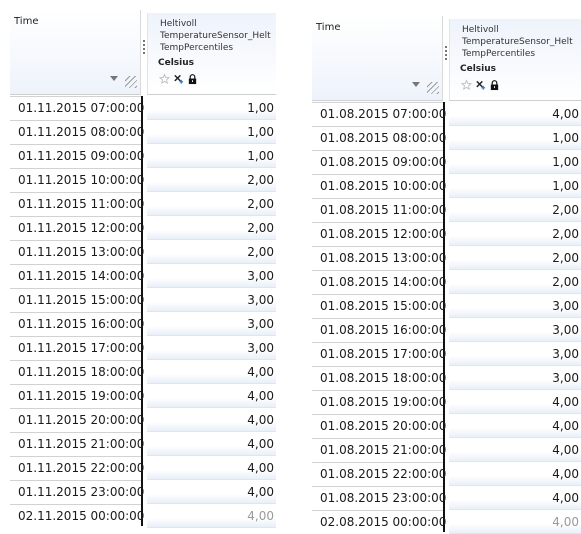 This screenshot has height=534, width=581. I want to click on table-row-time: 01.08.2015 18:00:00, so click(379, 378).